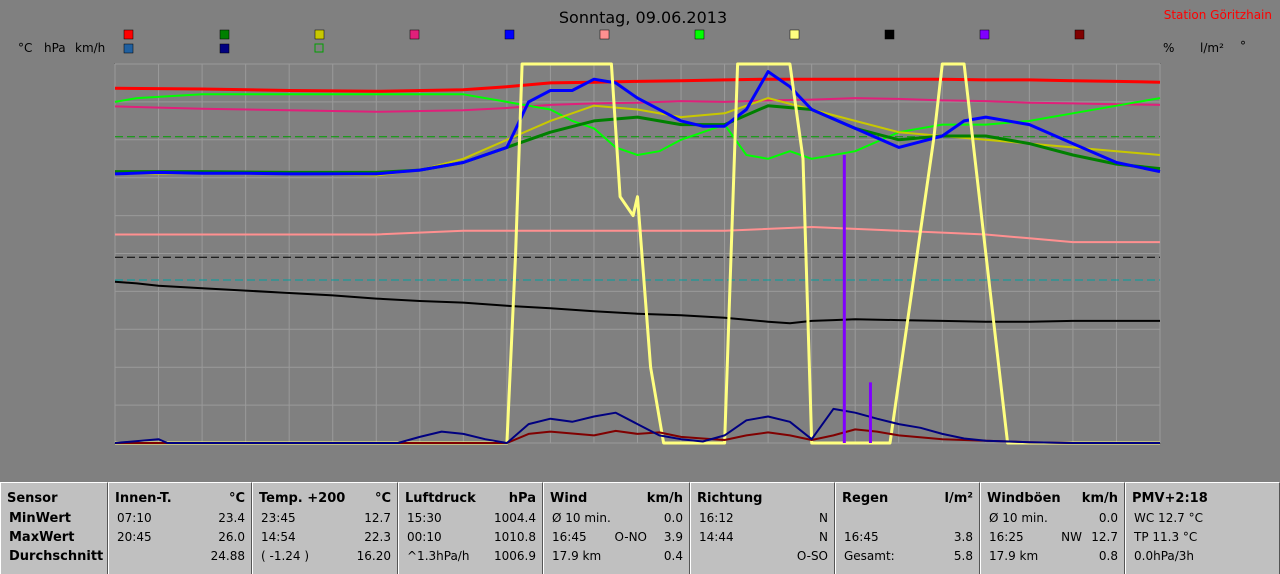 The height and width of the screenshot is (574, 1280). I want to click on panel-unit: °C, so click(382, 498).